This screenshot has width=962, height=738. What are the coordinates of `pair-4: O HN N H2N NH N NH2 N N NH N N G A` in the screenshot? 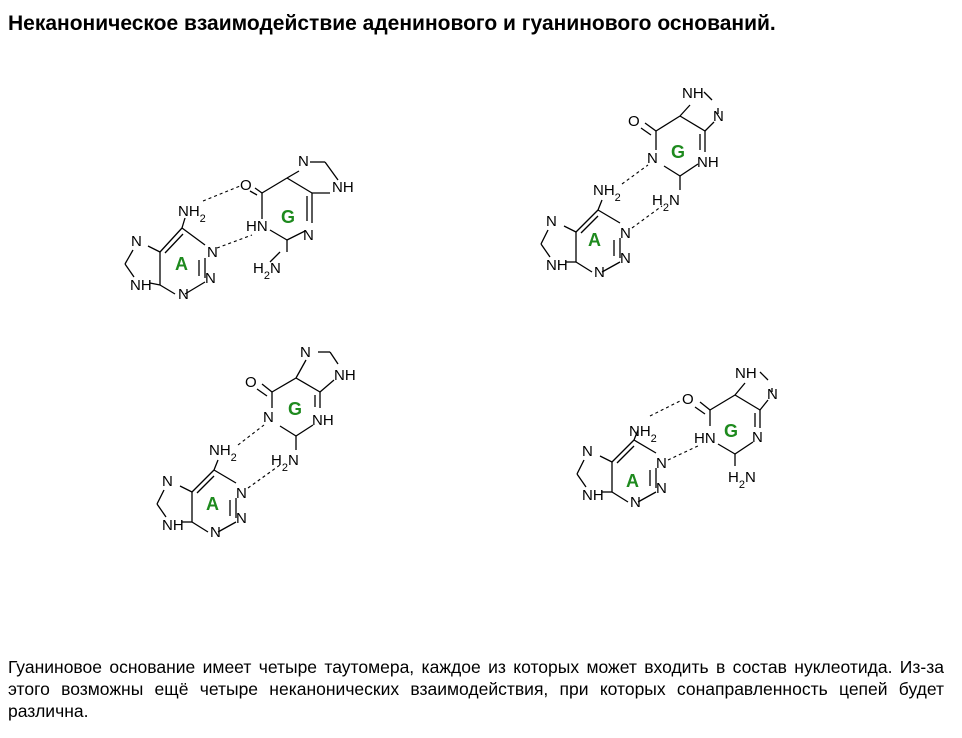 It's located at (677, 438).